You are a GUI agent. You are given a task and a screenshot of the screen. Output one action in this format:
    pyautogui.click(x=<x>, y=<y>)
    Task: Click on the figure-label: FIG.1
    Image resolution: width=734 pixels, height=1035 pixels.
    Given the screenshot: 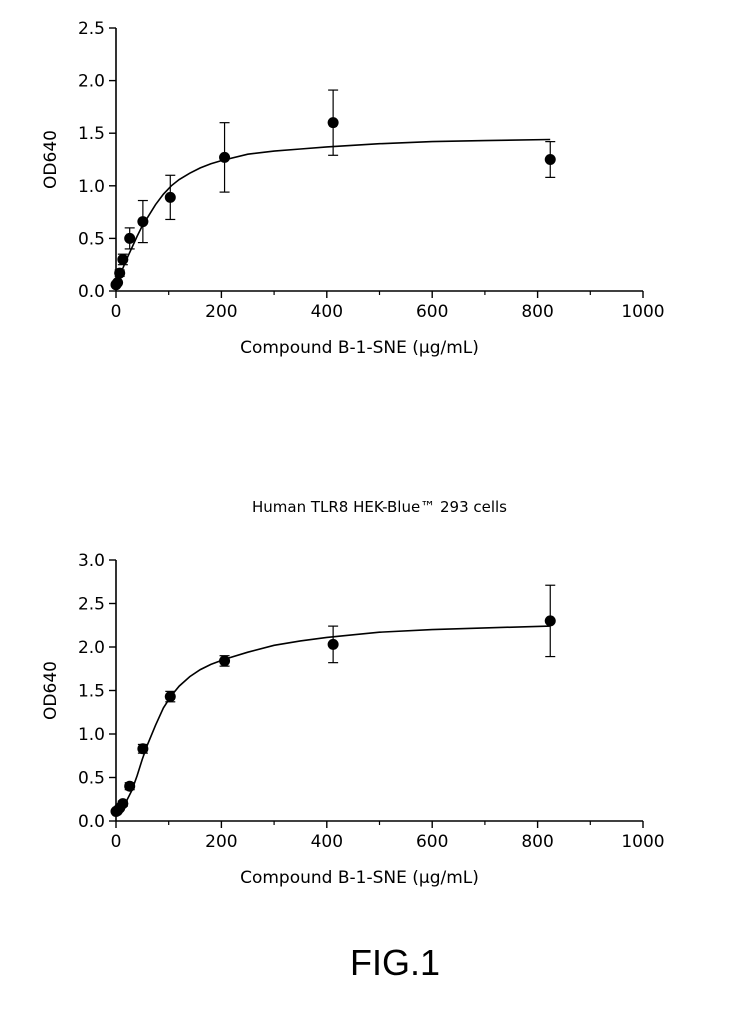 What is the action you would take?
    pyautogui.click(x=395, y=962)
    